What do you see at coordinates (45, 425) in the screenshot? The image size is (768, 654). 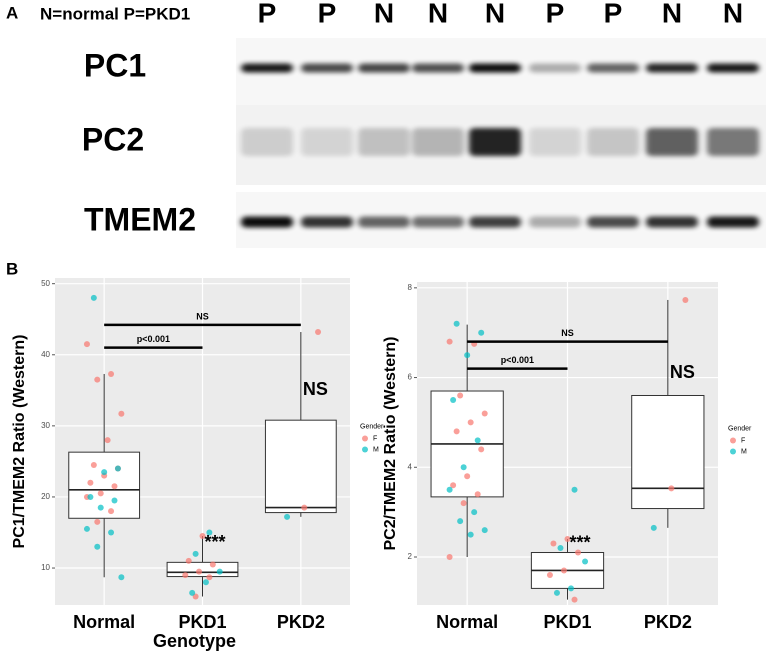 I see `y-tick-label: 30` at bounding box center [45, 425].